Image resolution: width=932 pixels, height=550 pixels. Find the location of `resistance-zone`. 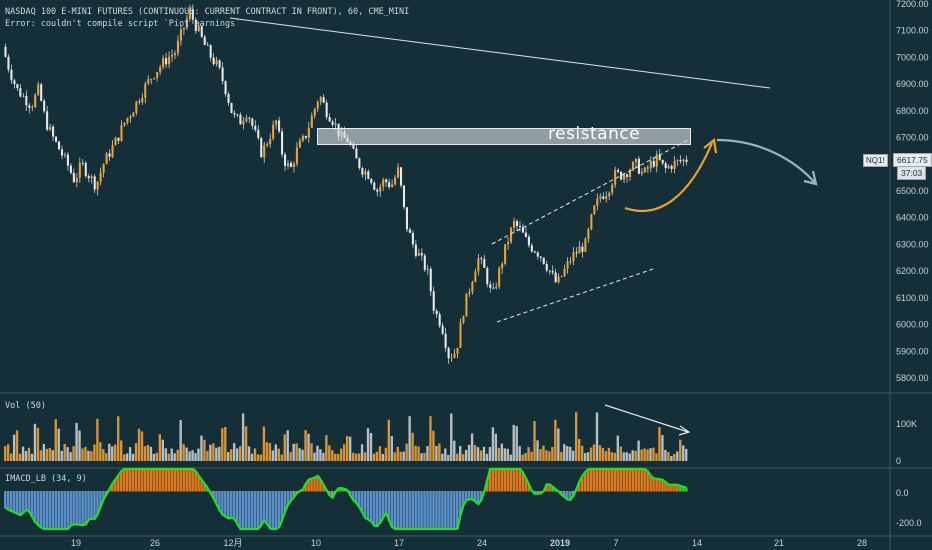

resistance-zone is located at coordinates (504, 136).